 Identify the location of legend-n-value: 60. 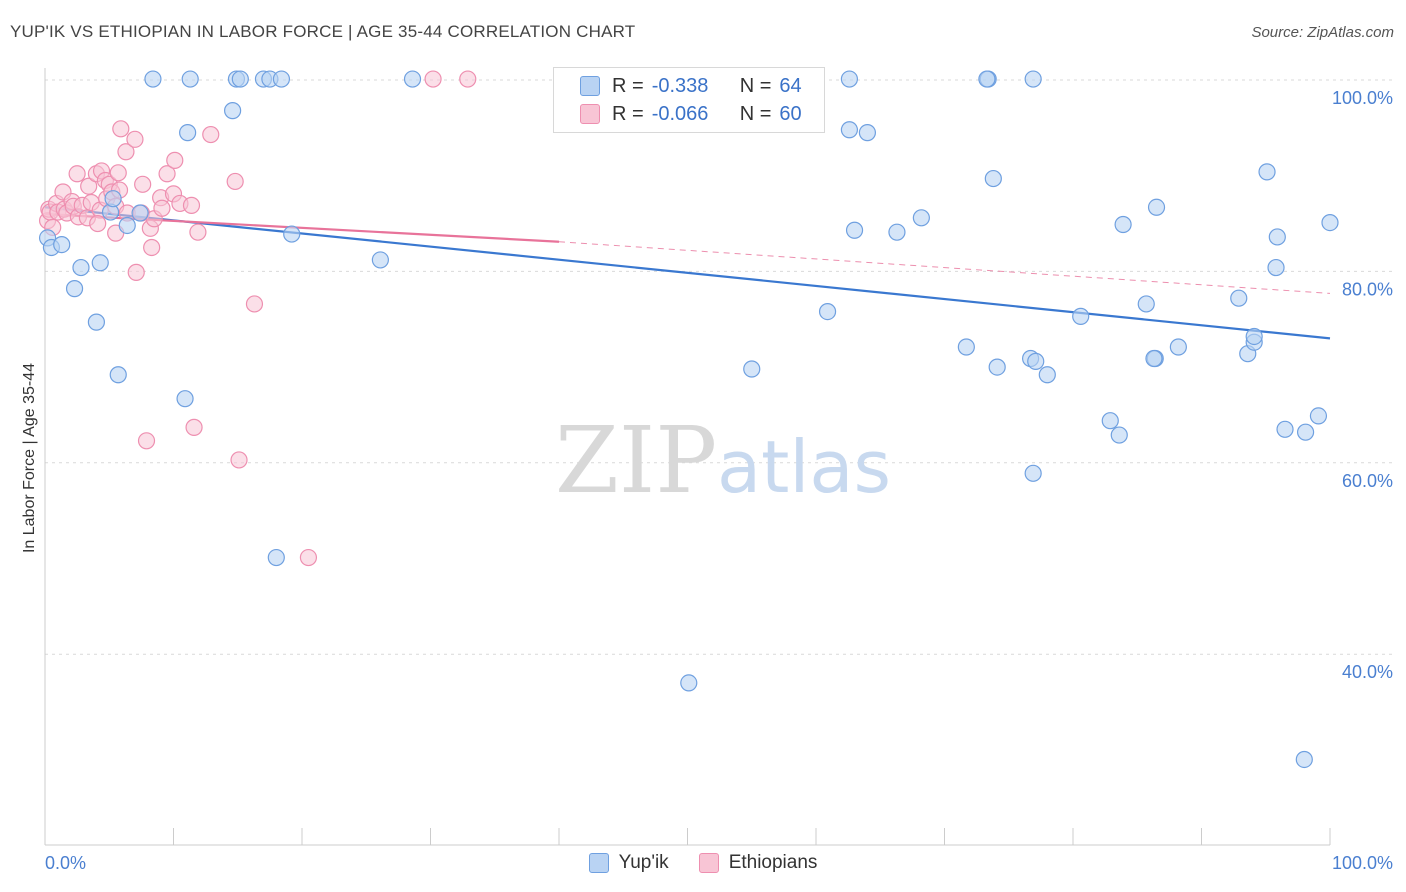
(790, 113).